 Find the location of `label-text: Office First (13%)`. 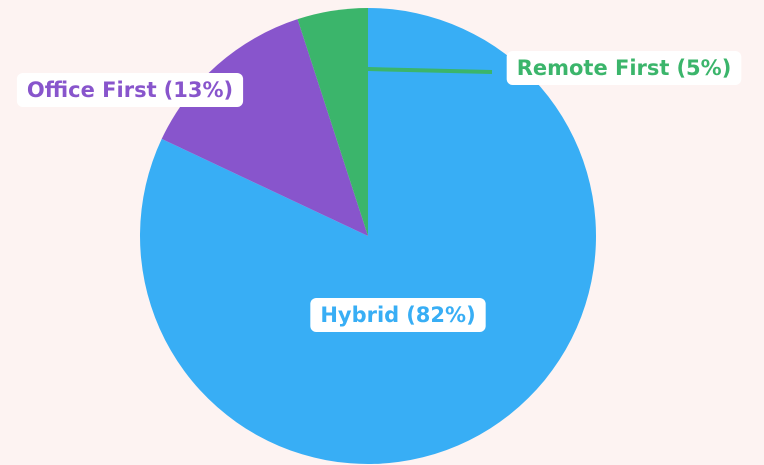

label-text: Office First (13%) is located at coordinates (130, 90).